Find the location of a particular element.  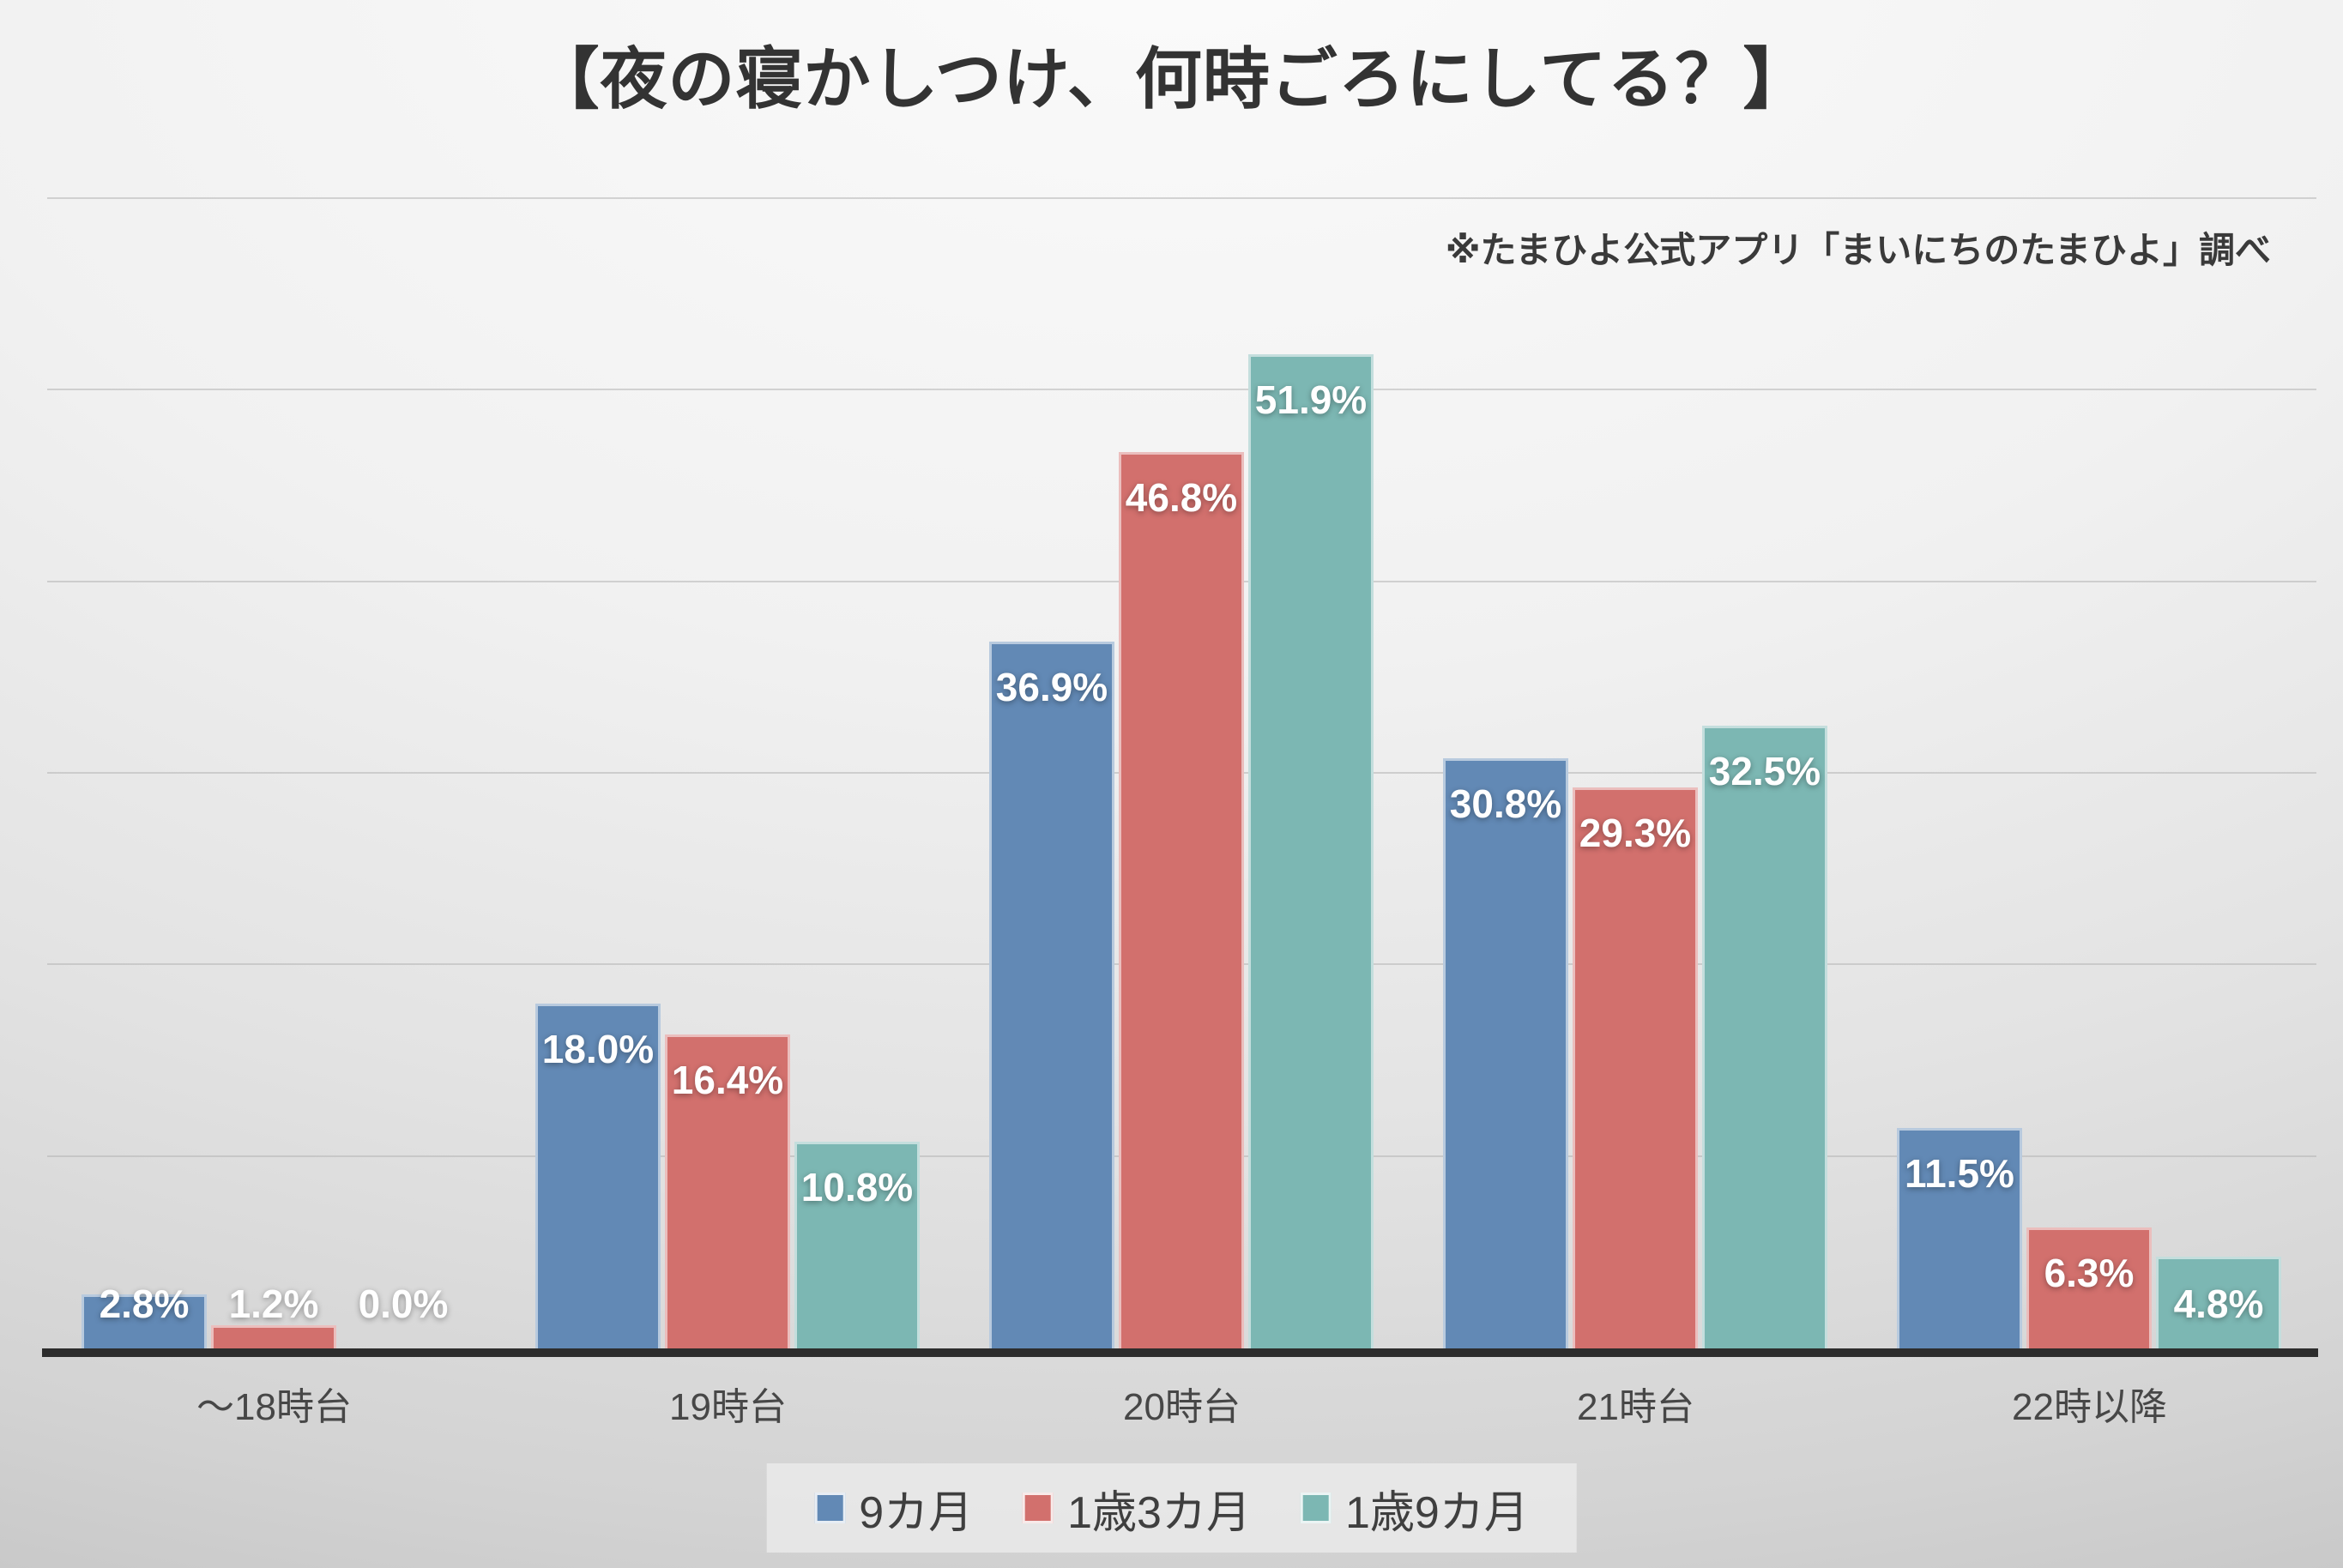

bar-slot: 29.3% is located at coordinates (1636, 773).